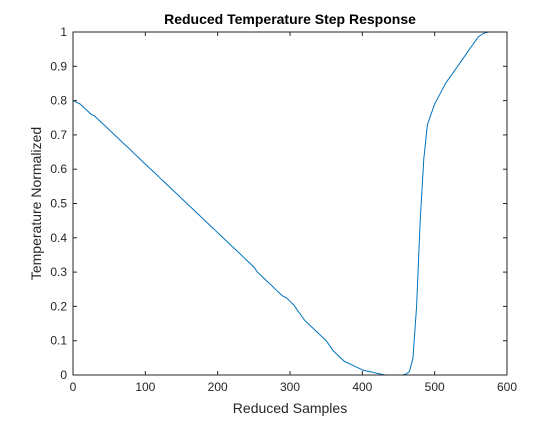 The image size is (560, 425). I want to click on y-tick-label: 0.9, so click(58, 66).